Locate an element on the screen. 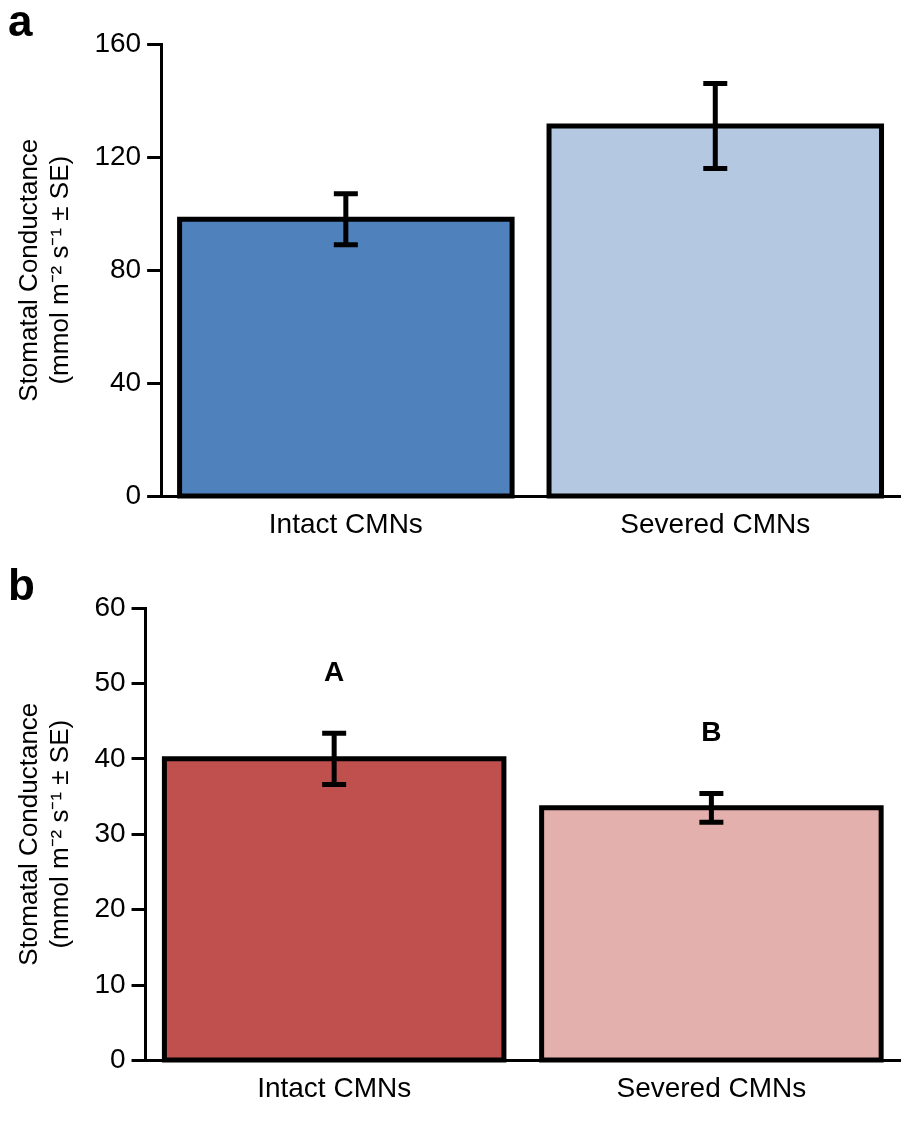 Image resolution: width=904 pixels, height=1128 pixels. y-tick-label: 10 is located at coordinates (110, 983).